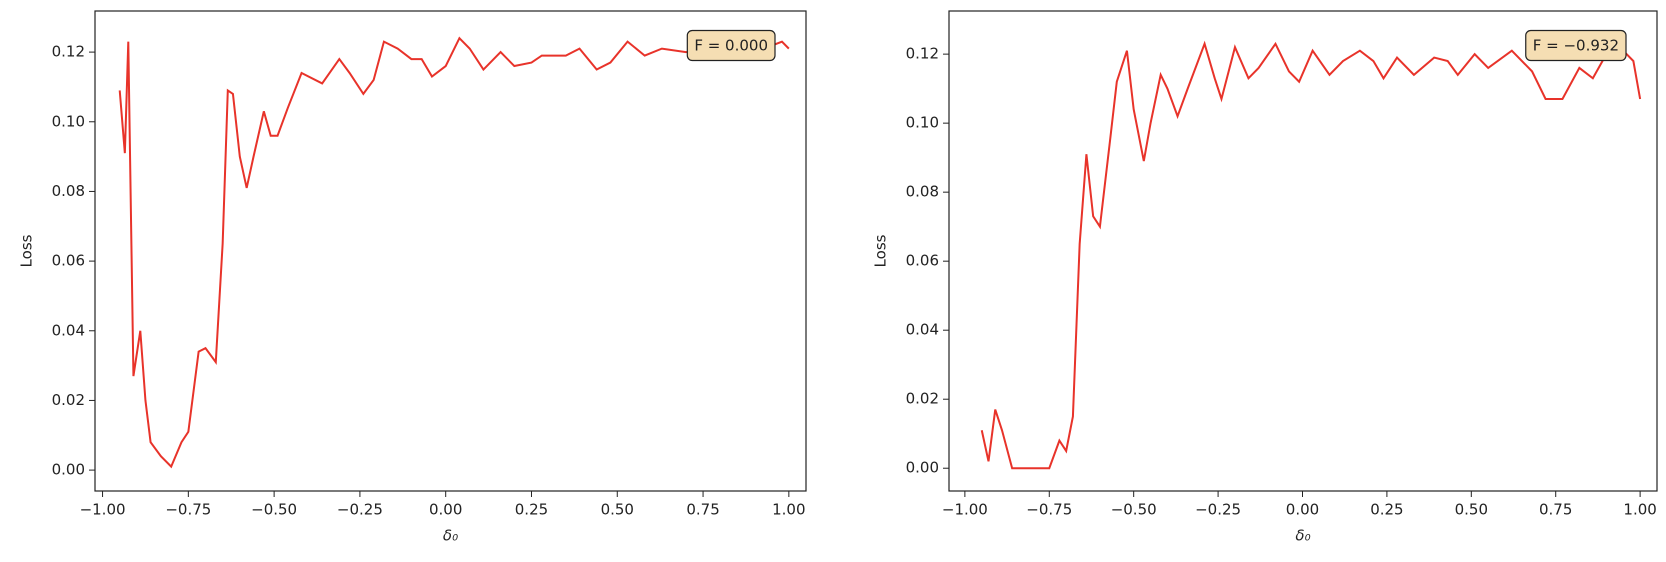 The height and width of the screenshot is (562, 1666). I want to click on annotation: F = −0.932, so click(1576, 46).